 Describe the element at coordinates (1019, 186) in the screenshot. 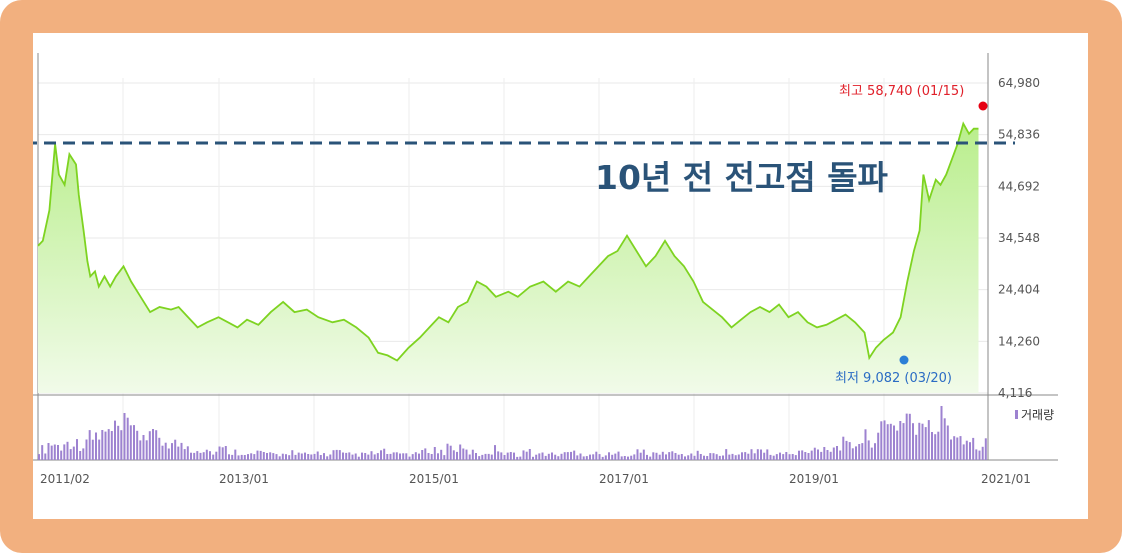

I see `y-tick-label: 44,692` at that location.